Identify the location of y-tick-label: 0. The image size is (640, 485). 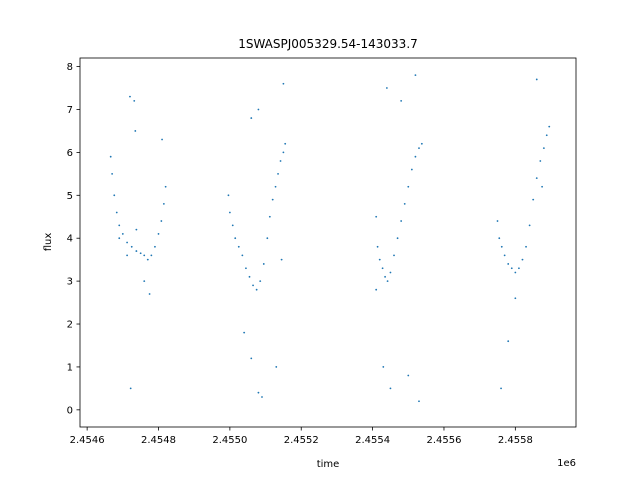
(70, 410).